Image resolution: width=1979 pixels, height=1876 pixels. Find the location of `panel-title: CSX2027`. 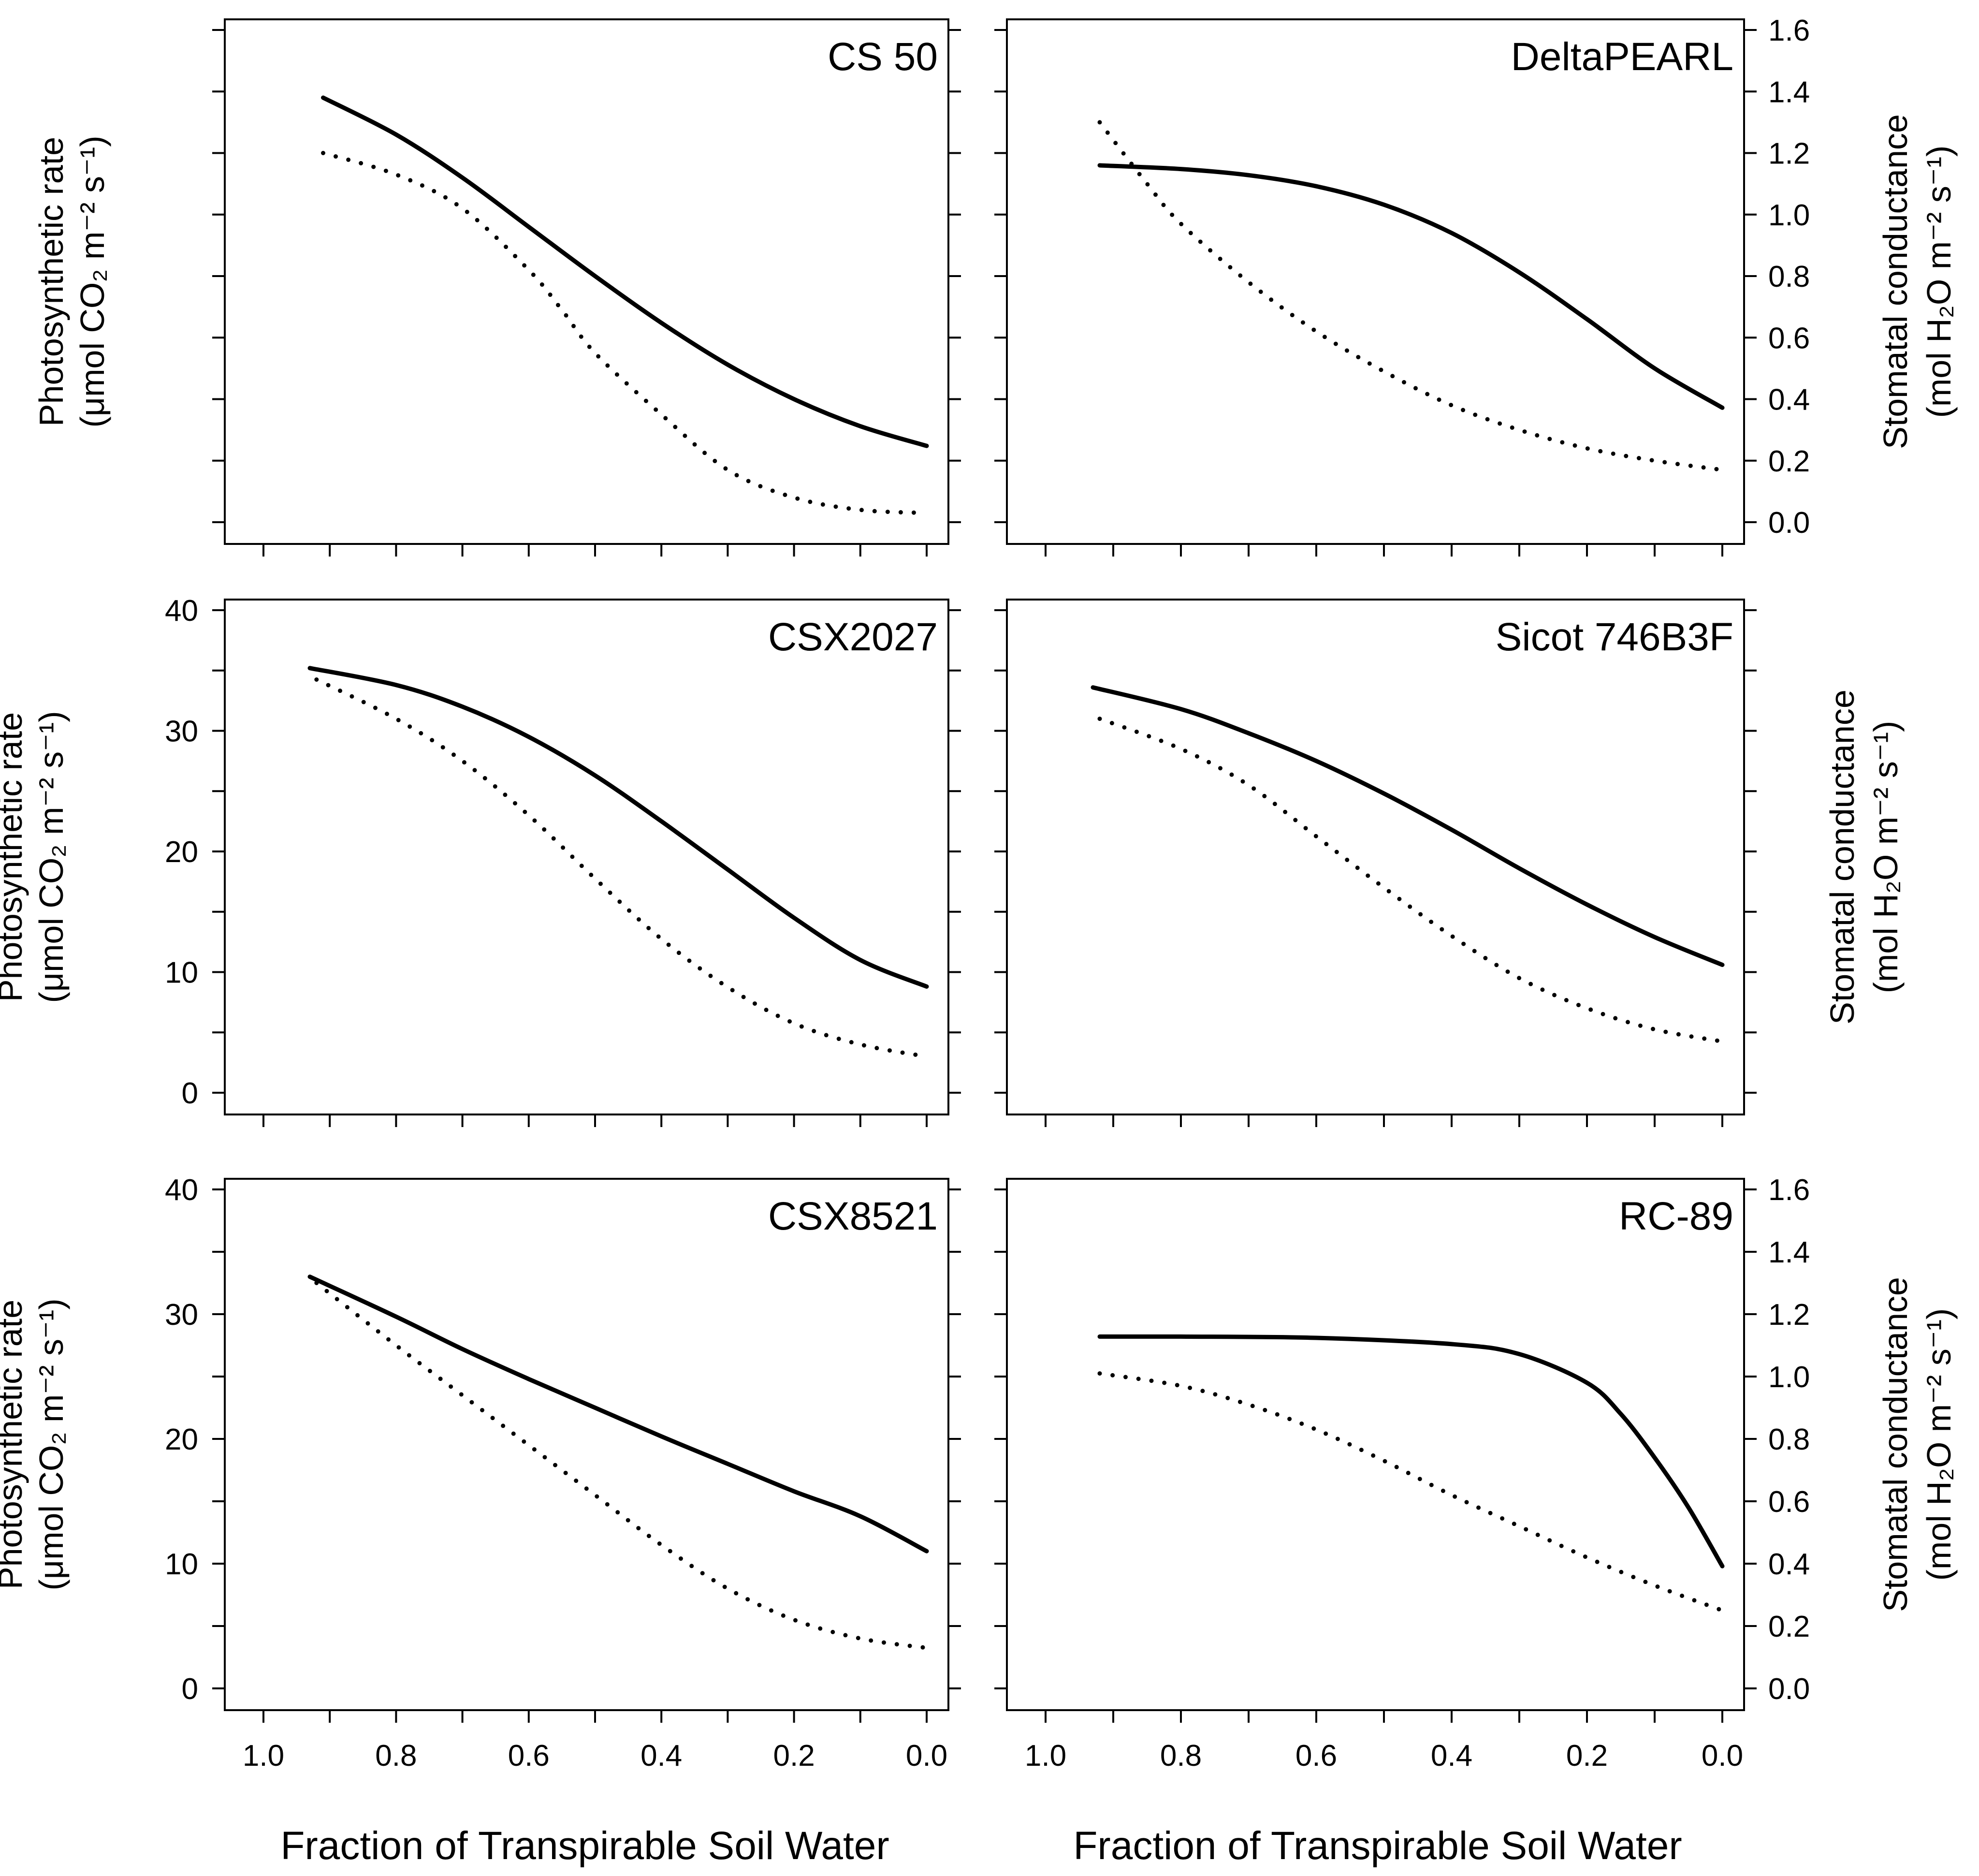

panel-title: CSX2027 is located at coordinates (853, 637).